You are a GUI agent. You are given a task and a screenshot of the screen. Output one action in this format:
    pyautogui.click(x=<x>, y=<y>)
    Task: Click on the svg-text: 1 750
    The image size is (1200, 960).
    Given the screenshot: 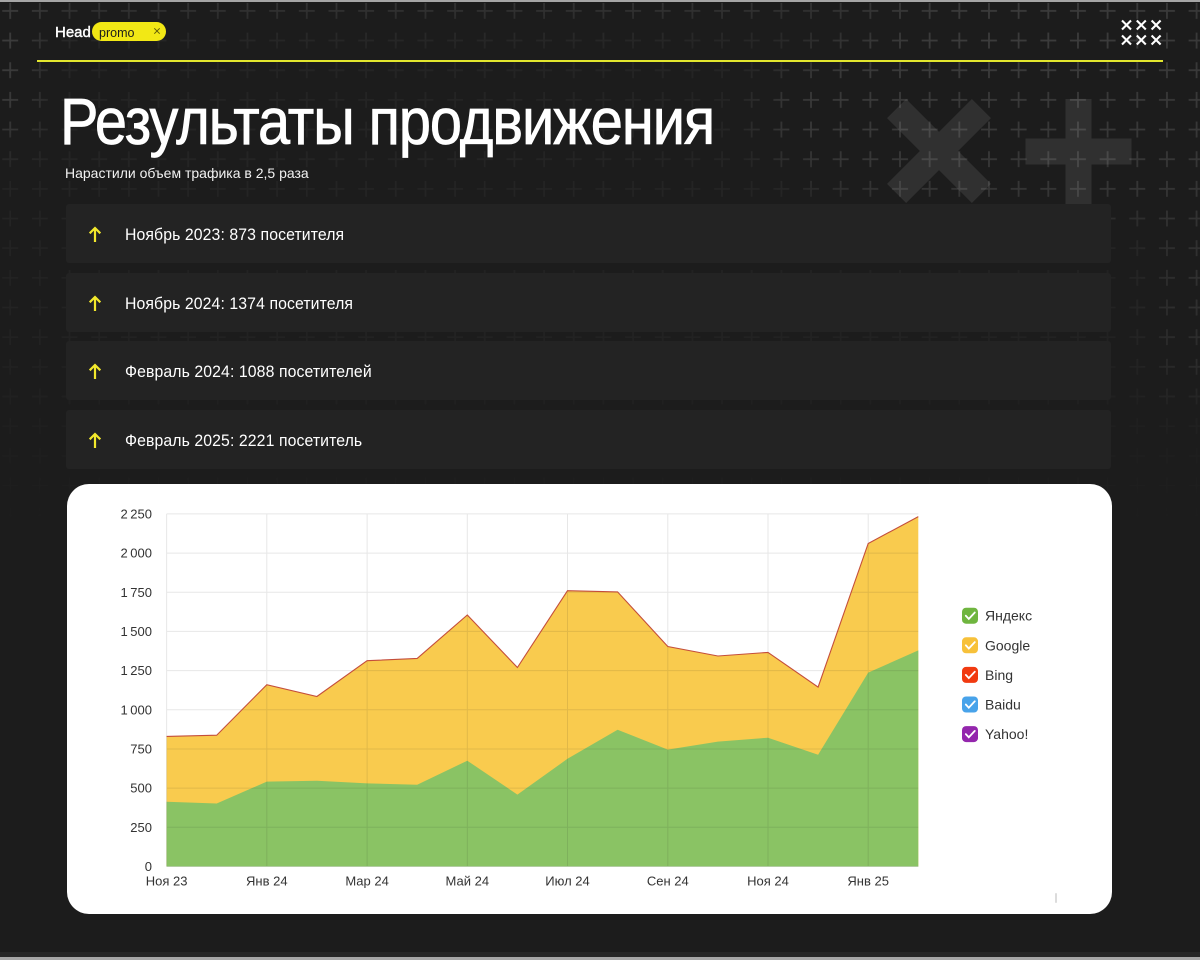 What is the action you would take?
    pyautogui.click(x=136, y=592)
    